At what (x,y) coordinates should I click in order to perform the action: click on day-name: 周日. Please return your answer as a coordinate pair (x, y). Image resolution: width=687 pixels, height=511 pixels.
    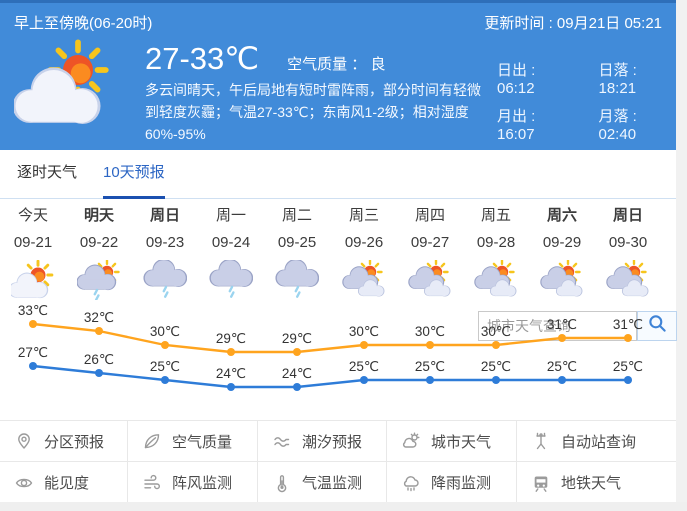
    Looking at the image, I should click on (627, 215).